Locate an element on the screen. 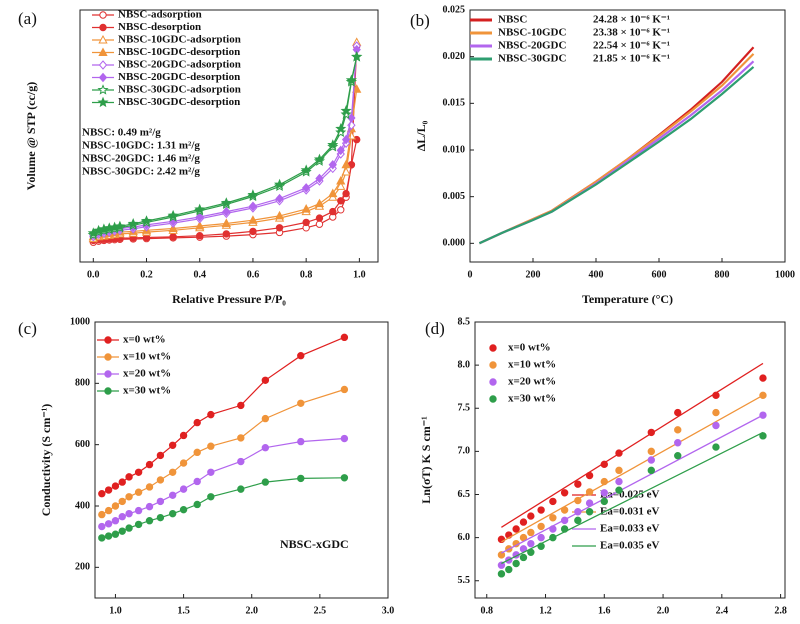  y-tick-label: 8.5 is located at coordinates (464, 321).